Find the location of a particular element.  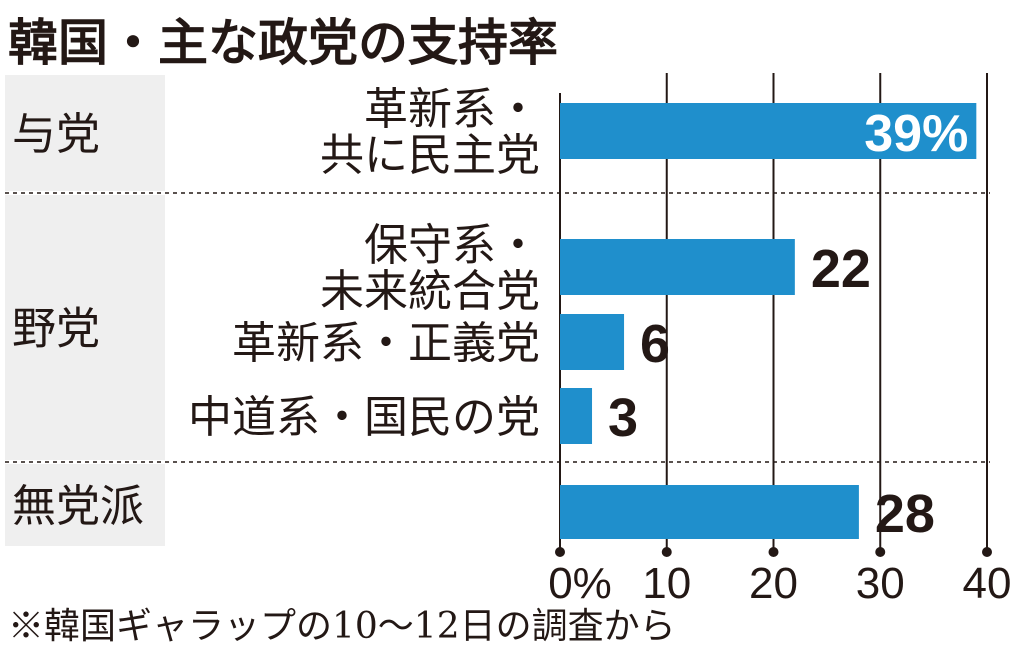

footnote: ※韓国ギャラップの10〜12日の調査から is located at coordinates (342, 626).